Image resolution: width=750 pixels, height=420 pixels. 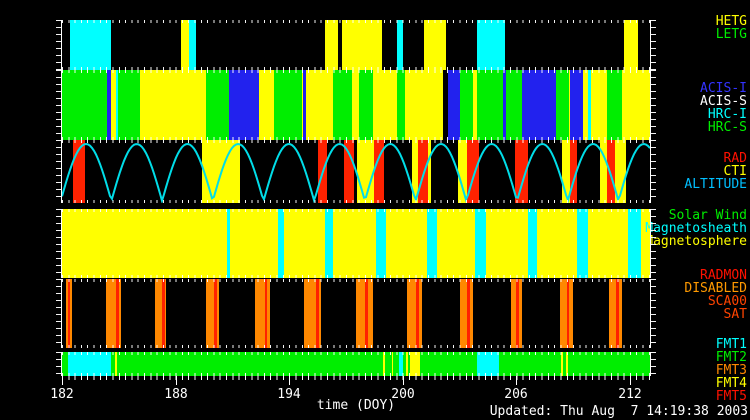 I want to click on x-axis-tick-label: 194, so click(x=289, y=394).